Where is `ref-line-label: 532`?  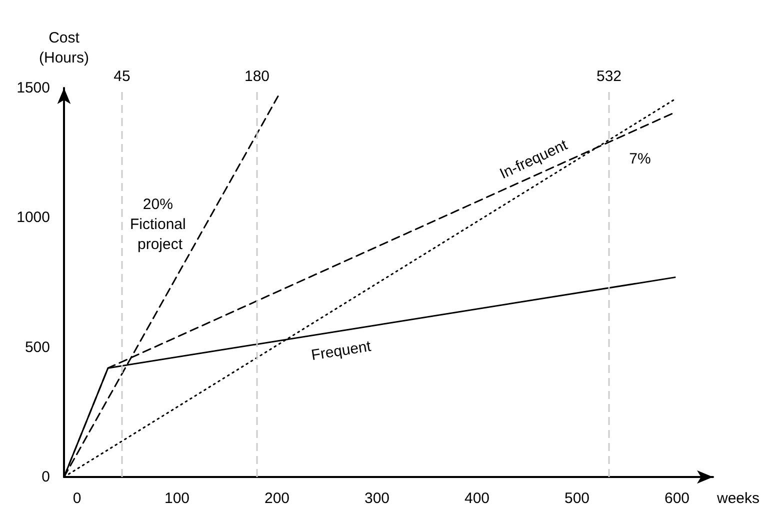 ref-line-label: 532 is located at coordinates (609, 76).